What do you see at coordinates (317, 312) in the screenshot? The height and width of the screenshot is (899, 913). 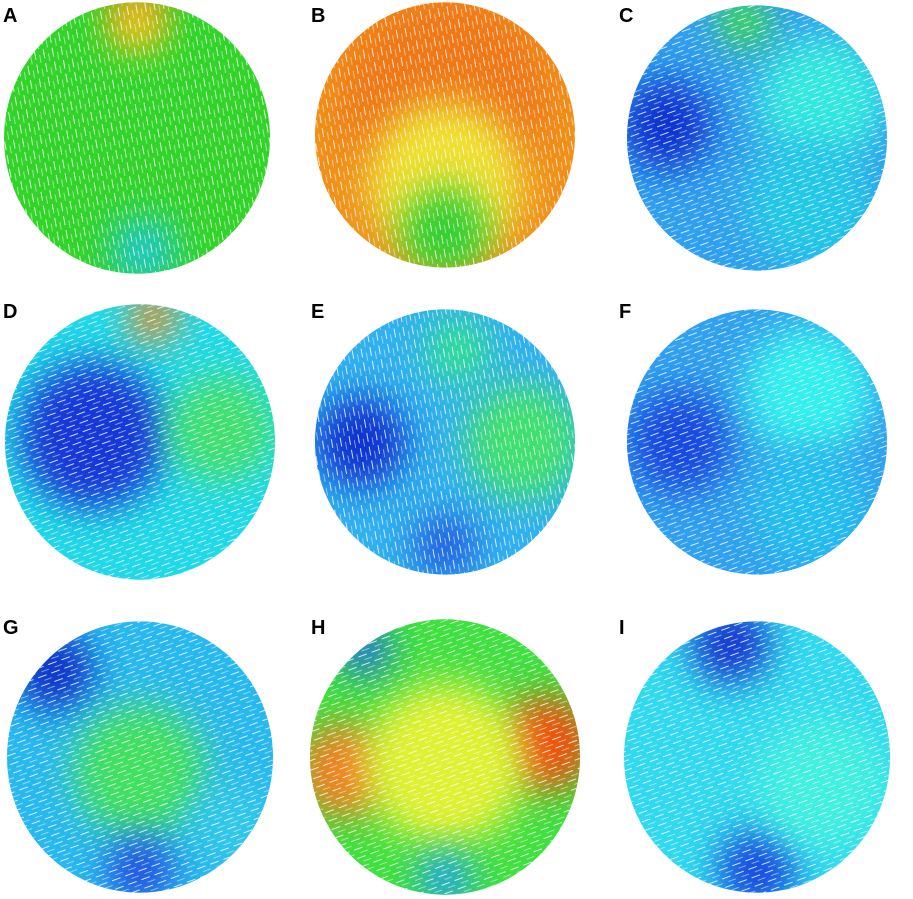 I see `panel-label: E` at bounding box center [317, 312].